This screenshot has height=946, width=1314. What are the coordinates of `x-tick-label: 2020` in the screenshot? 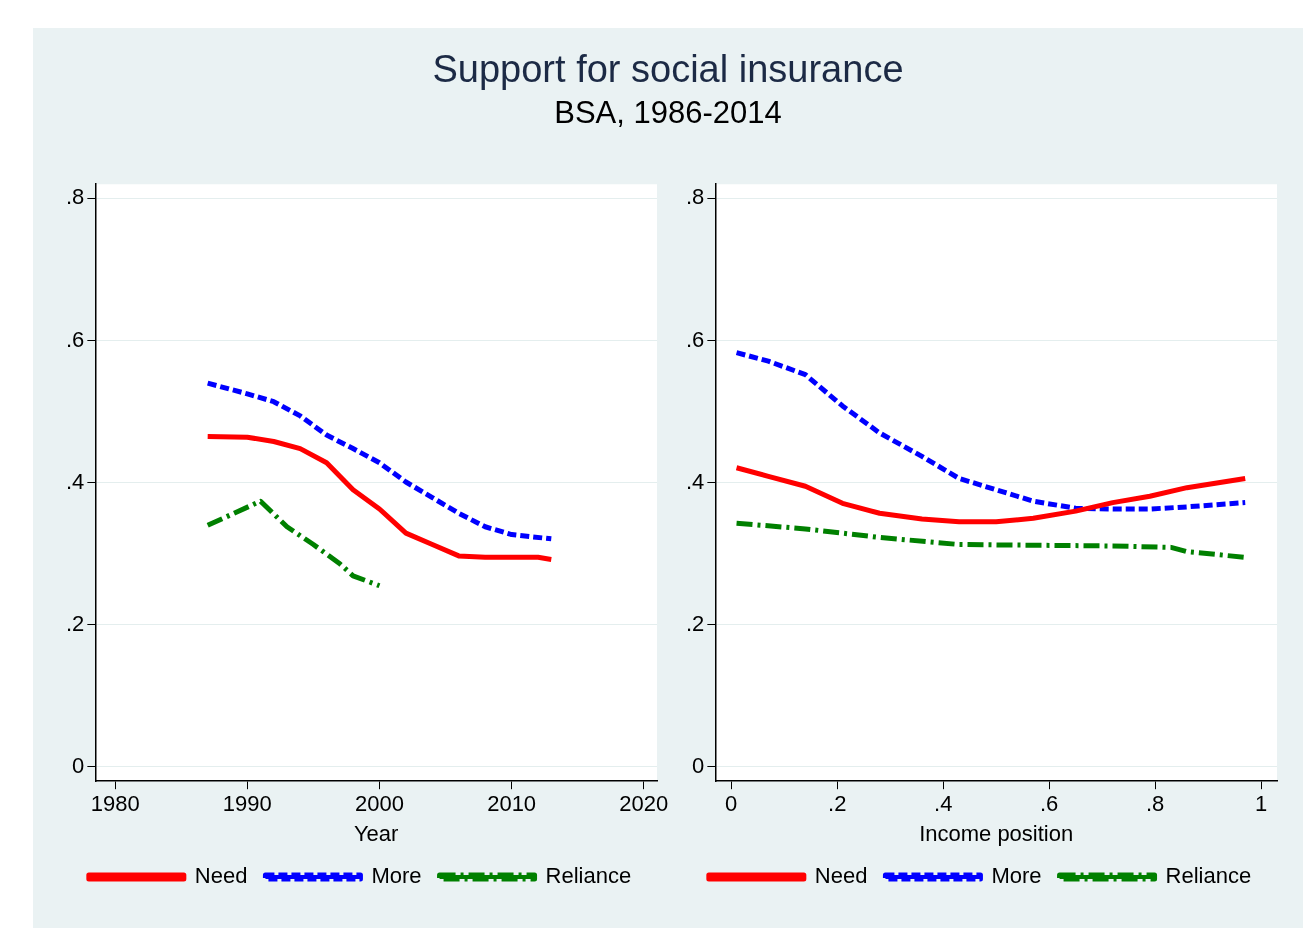 It's located at (644, 804).